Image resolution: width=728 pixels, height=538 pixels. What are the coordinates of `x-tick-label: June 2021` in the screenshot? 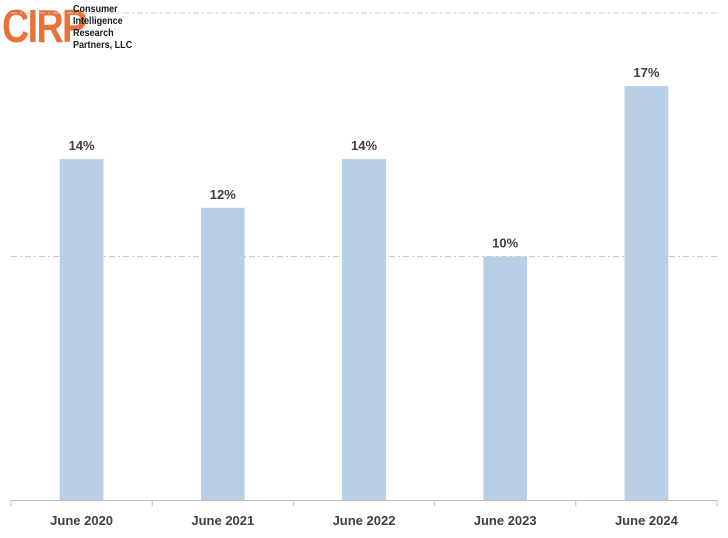 It's located at (222, 520).